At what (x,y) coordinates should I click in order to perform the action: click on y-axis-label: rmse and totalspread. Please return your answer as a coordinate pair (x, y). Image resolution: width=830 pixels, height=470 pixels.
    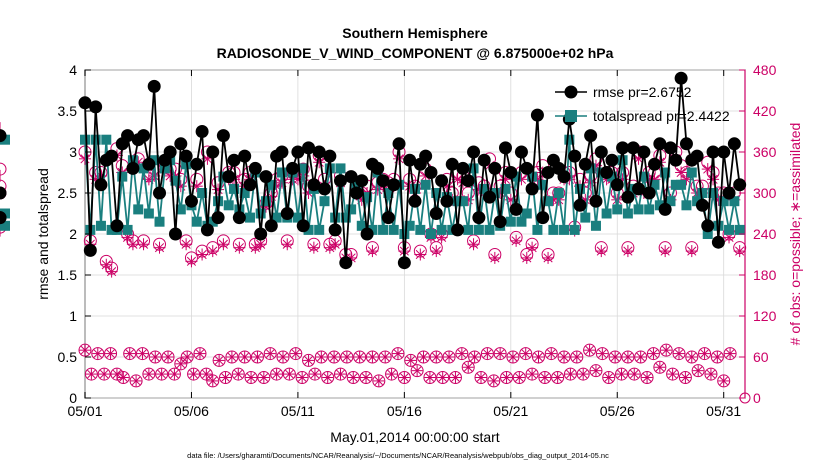
    Looking at the image, I should click on (43, 234).